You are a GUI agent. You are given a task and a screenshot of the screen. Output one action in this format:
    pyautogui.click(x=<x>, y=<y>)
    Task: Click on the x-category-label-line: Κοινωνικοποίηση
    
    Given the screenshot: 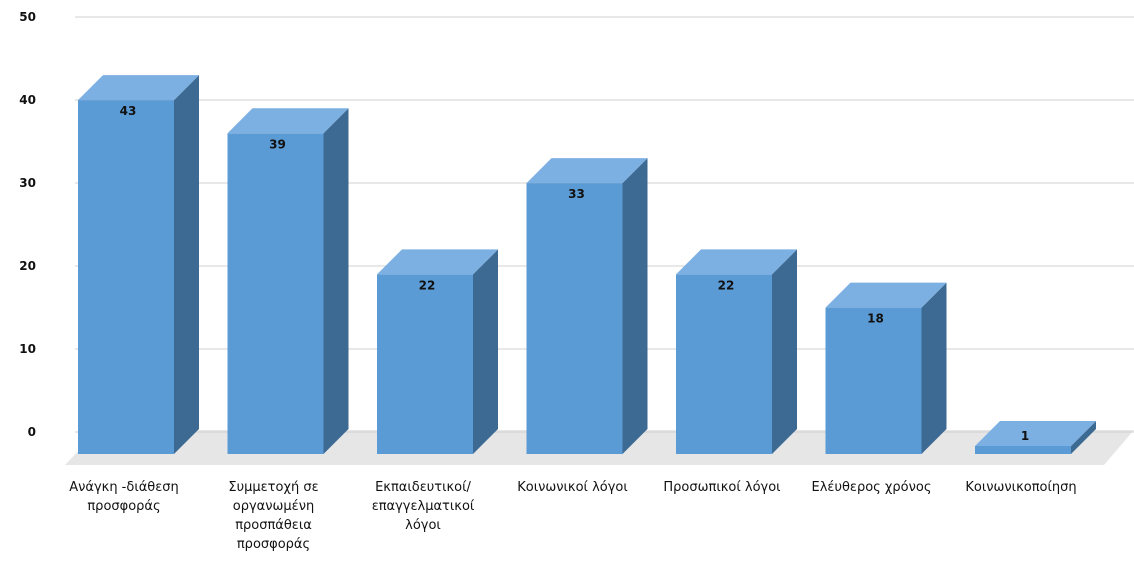 What is the action you would take?
    pyautogui.click(x=1020, y=487)
    